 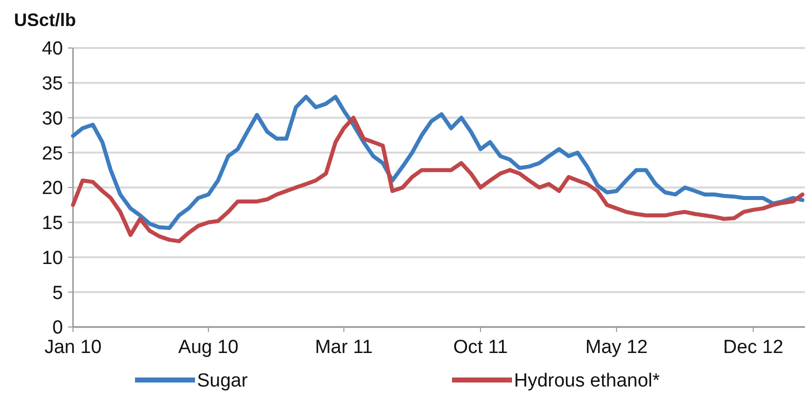 What do you see at coordinates (52, 223) in the screenshot?
I see `y-tick-label: 15` at bounding box center [52, 223].